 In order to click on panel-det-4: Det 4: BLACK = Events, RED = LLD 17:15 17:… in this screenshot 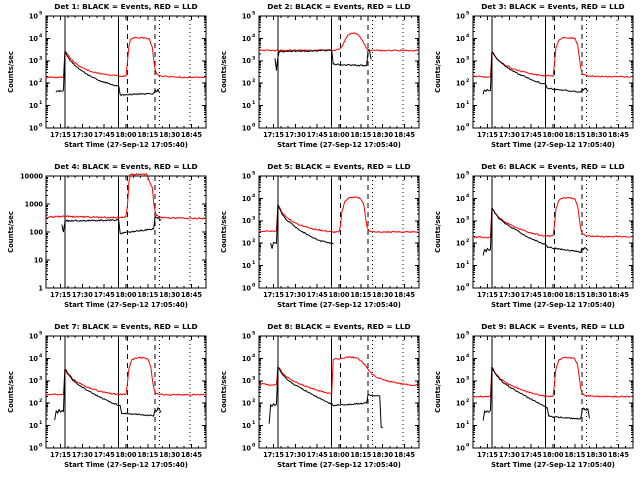, I will do `click(106, 240)`.